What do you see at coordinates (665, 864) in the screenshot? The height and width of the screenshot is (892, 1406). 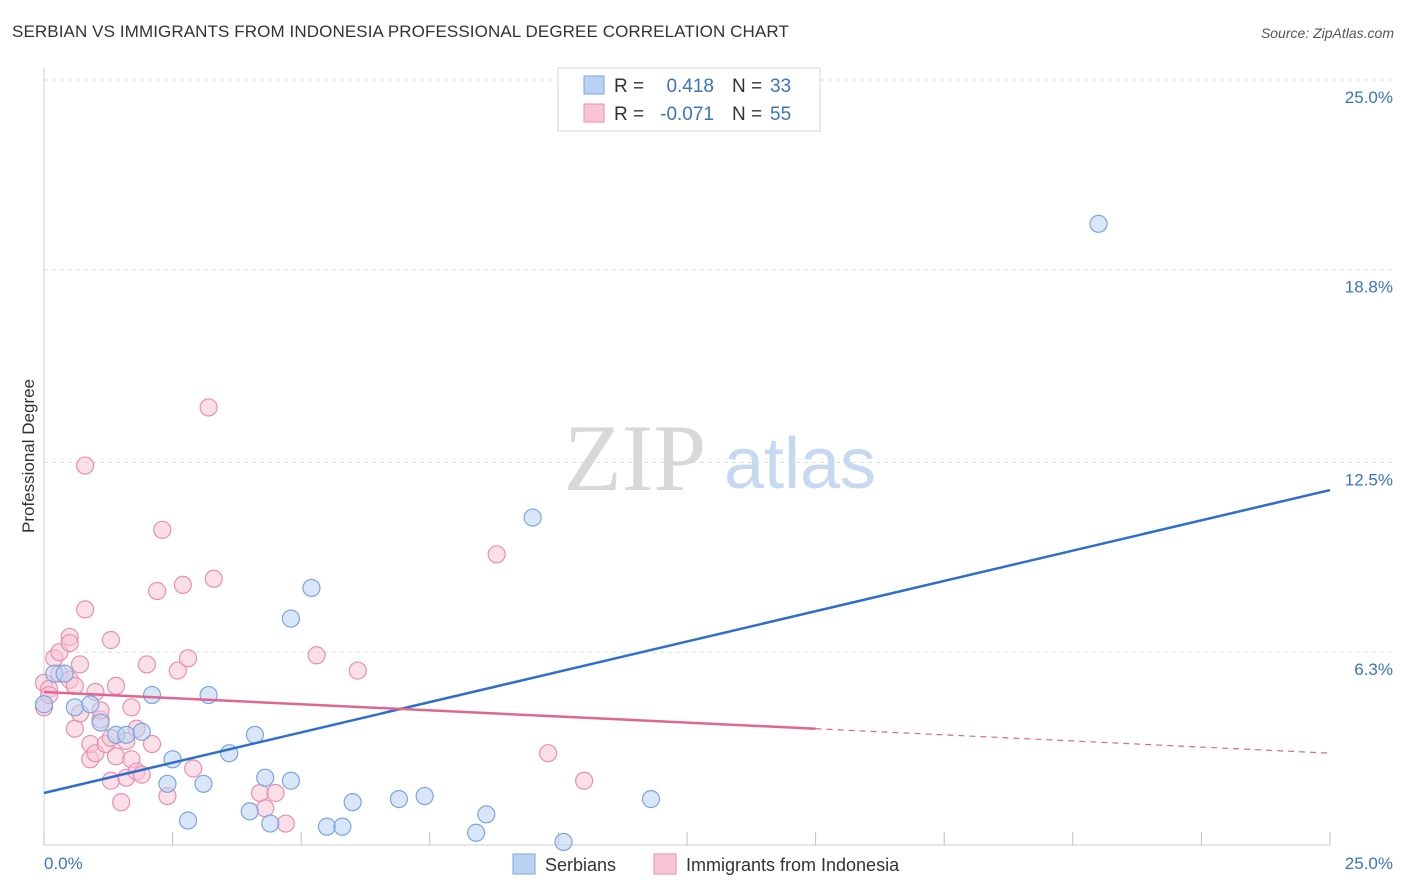 I see `bottom-legend-swatch-indonesia` at bounding box center [665, 864].